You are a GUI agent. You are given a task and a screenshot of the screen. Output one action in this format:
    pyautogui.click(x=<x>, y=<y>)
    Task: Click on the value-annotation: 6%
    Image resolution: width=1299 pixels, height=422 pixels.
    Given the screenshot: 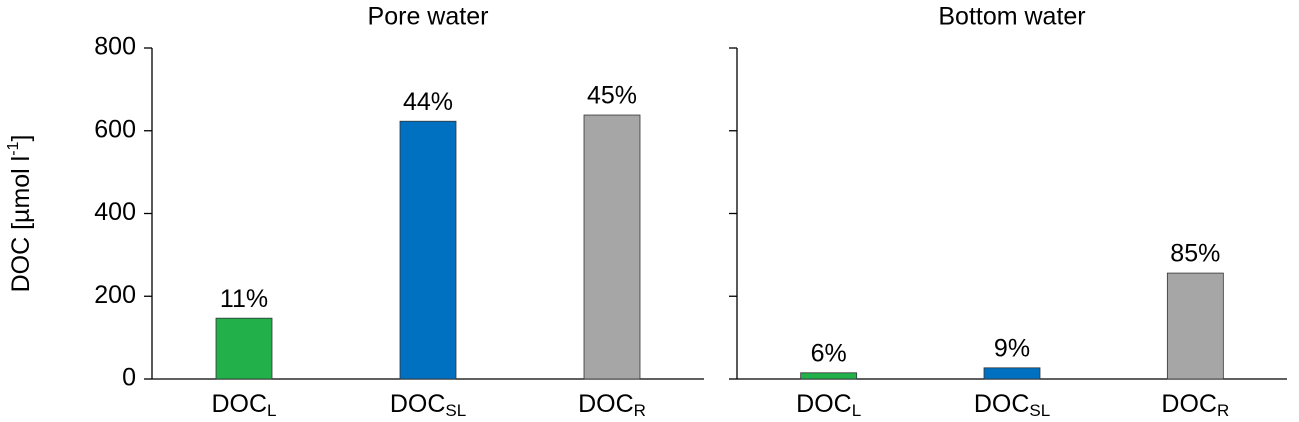 What is the action you would take?
    pyautogui.click(x=829, y=353)
    